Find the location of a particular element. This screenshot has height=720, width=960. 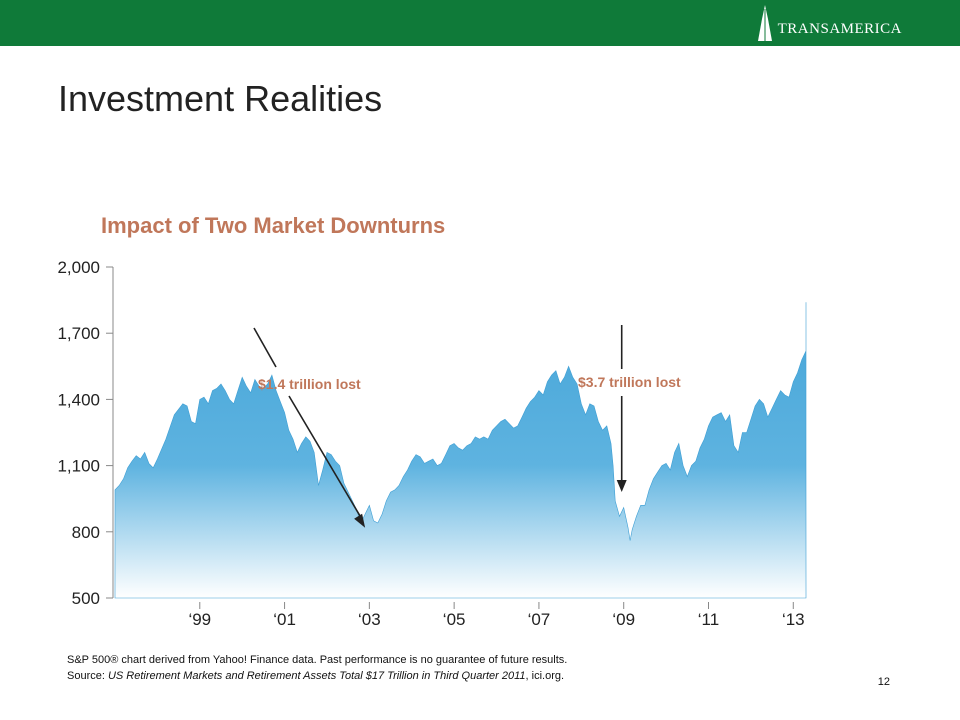

pyramid-building-icon is located at coordinates (765, 24).